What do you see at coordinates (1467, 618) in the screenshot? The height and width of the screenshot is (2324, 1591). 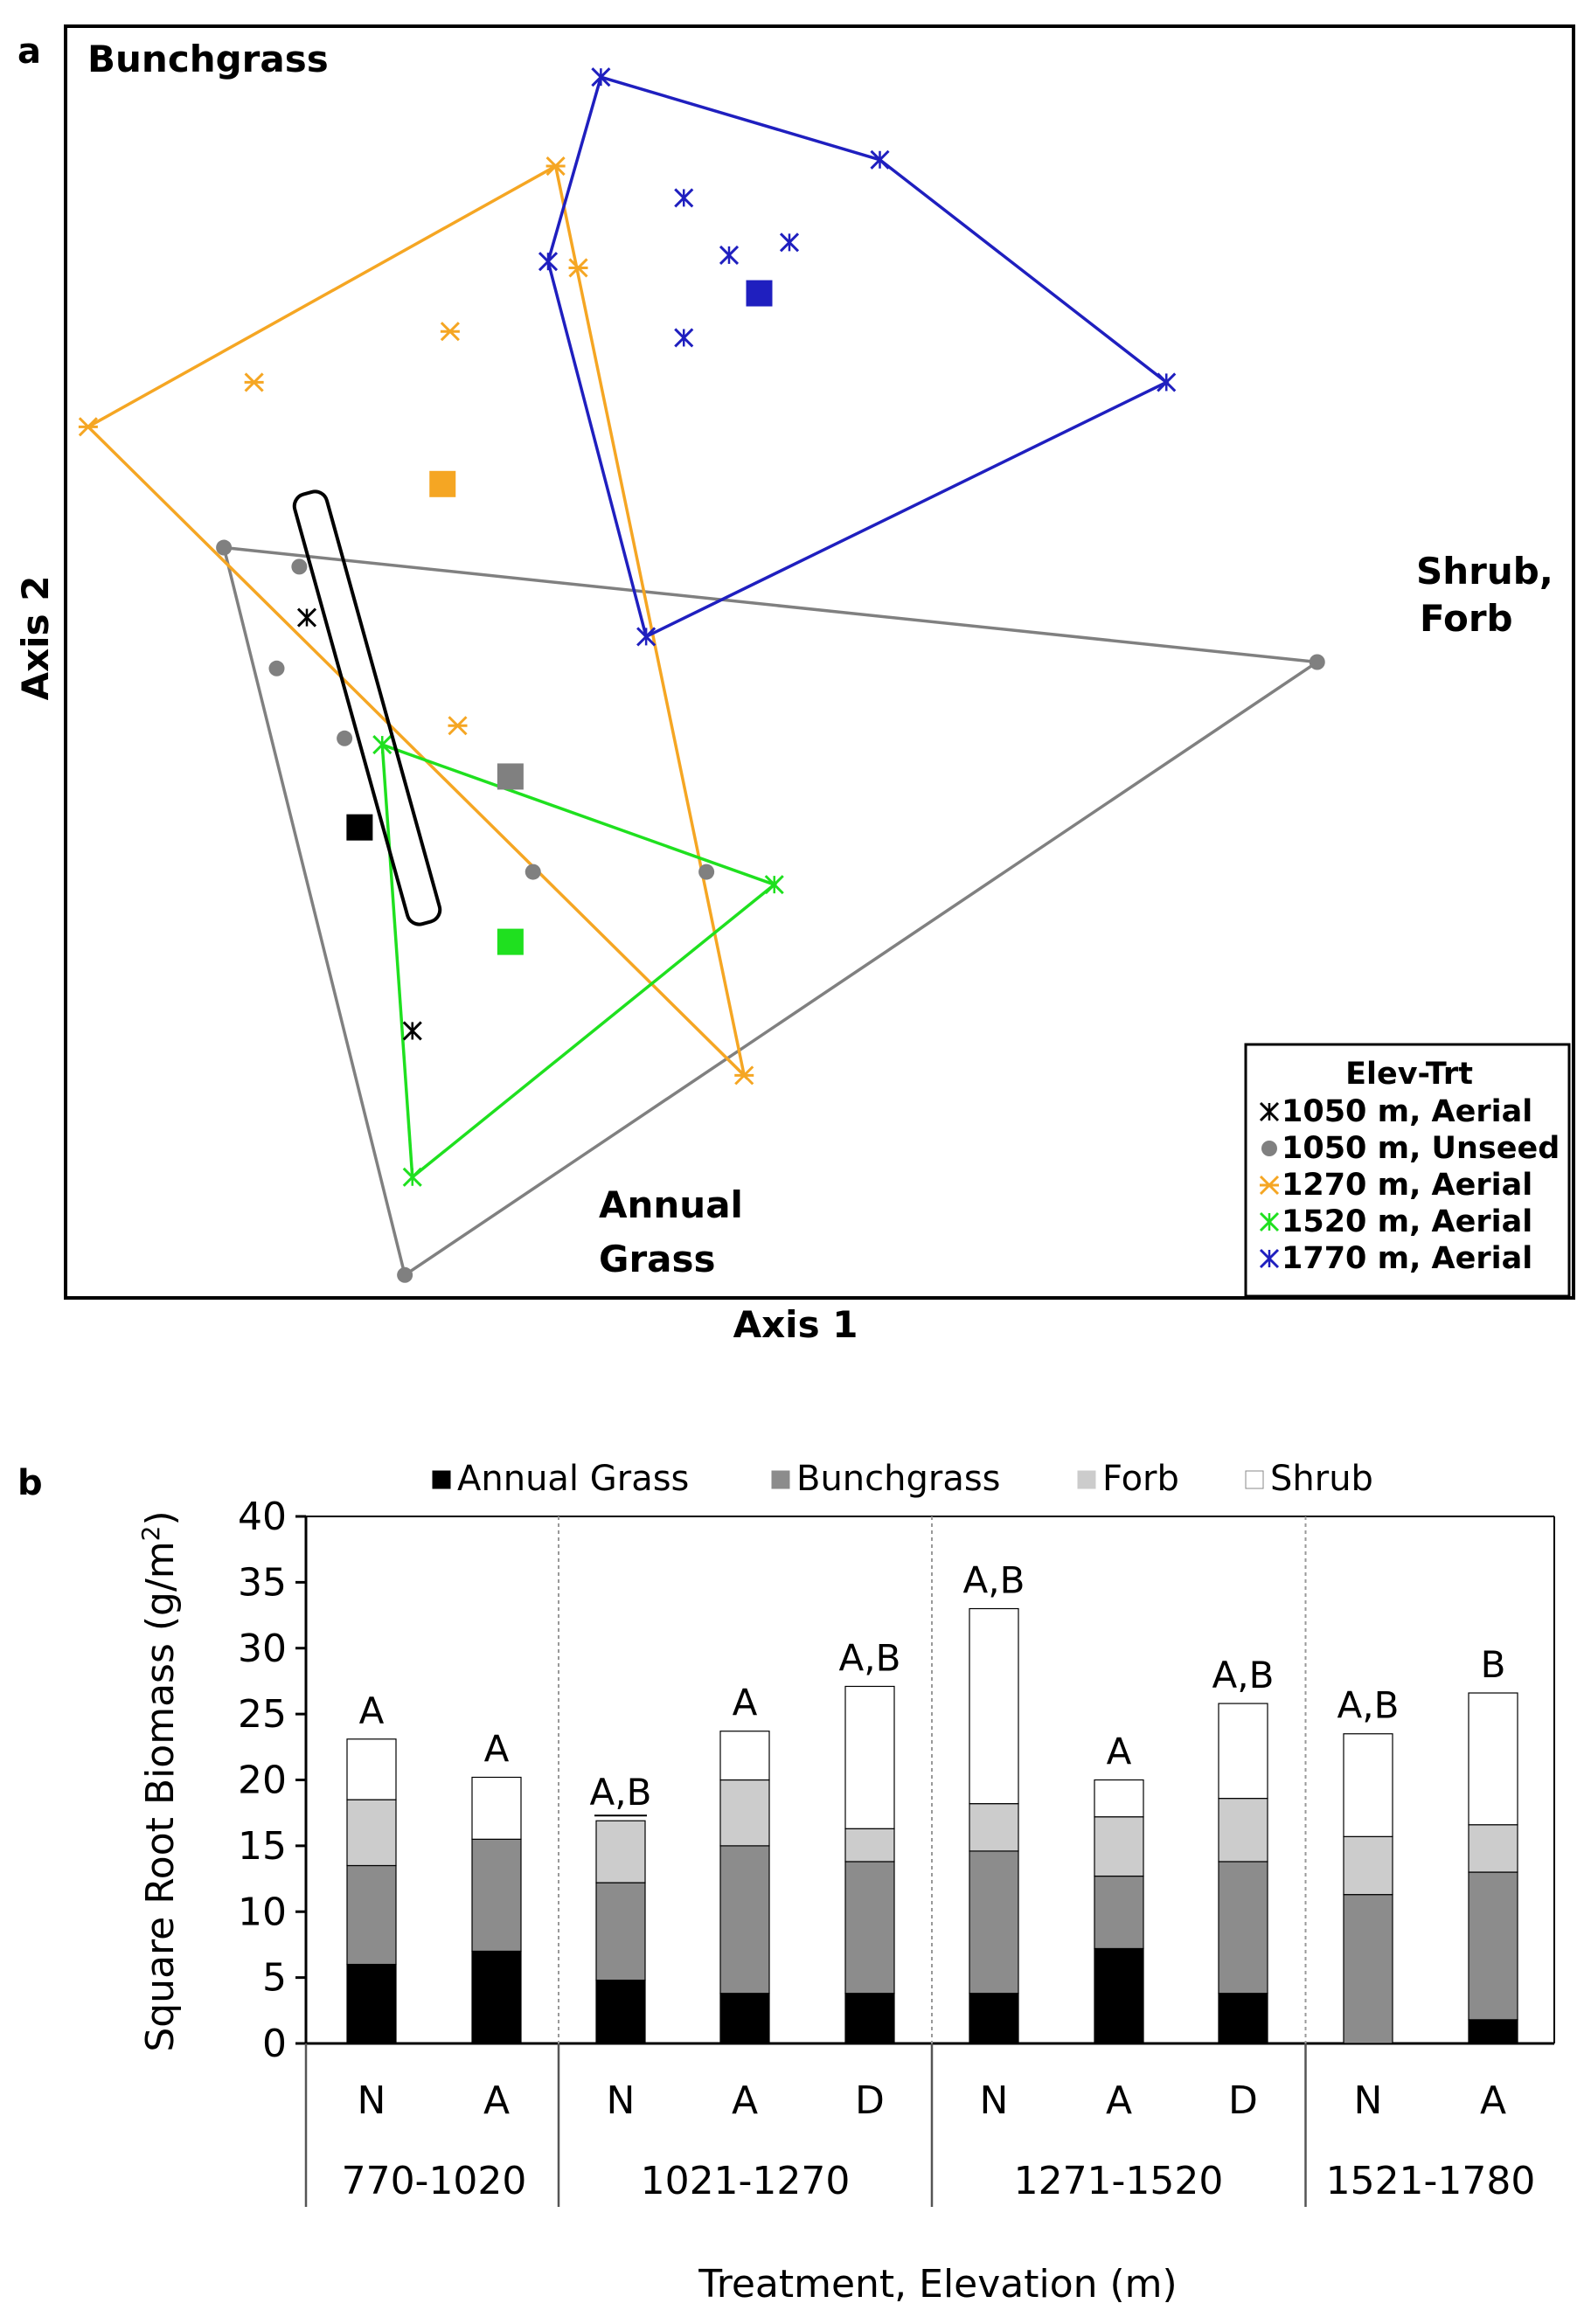 I see `region-label-forb: Forb` at bounding box center [1467, 618].